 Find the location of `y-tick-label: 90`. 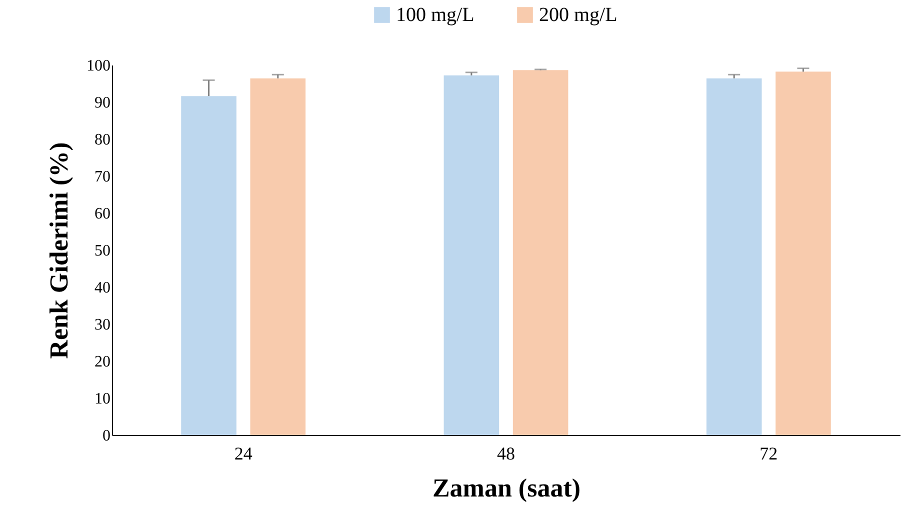

y-tick-label: 90 is located at coordinates (102, 103).